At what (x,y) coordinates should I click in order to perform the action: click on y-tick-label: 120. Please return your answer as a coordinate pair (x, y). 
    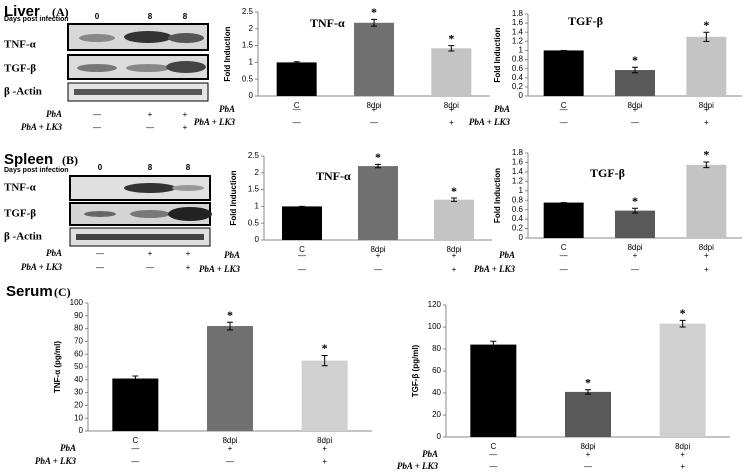
    Looking at the image, I should click on (435, 304).